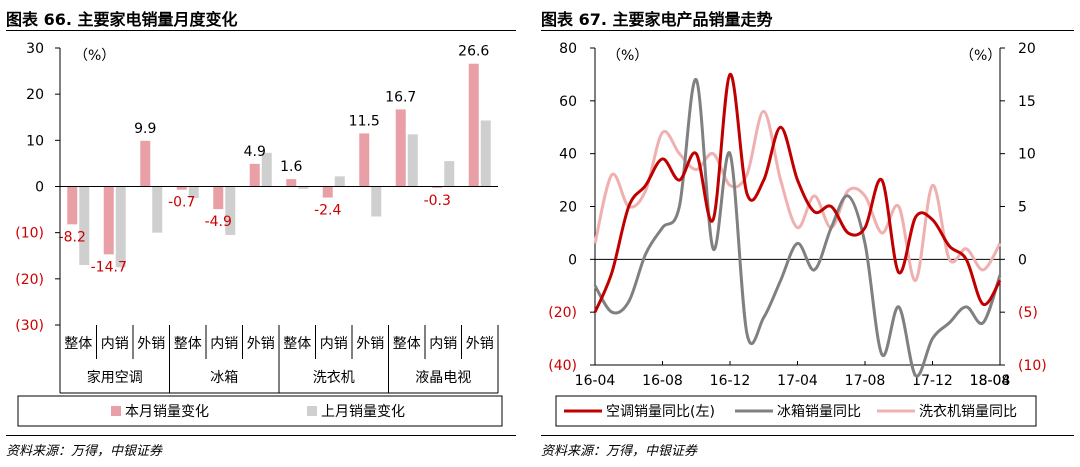 The image size is (1080, 467). I want to click on y-tick-label: (30), so click(29, 326).